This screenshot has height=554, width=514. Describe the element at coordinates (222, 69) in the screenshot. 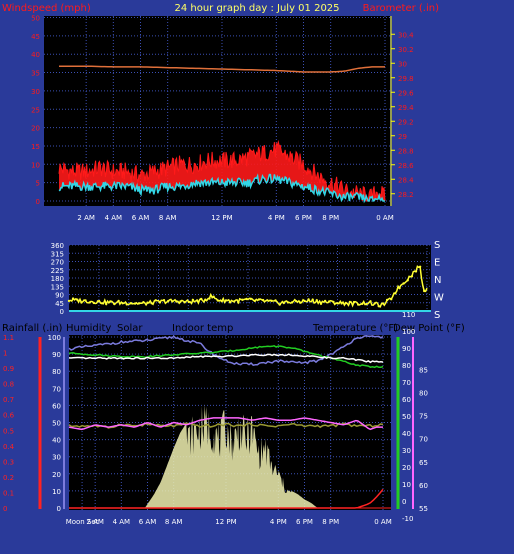

I see `barometer-line` at that location.